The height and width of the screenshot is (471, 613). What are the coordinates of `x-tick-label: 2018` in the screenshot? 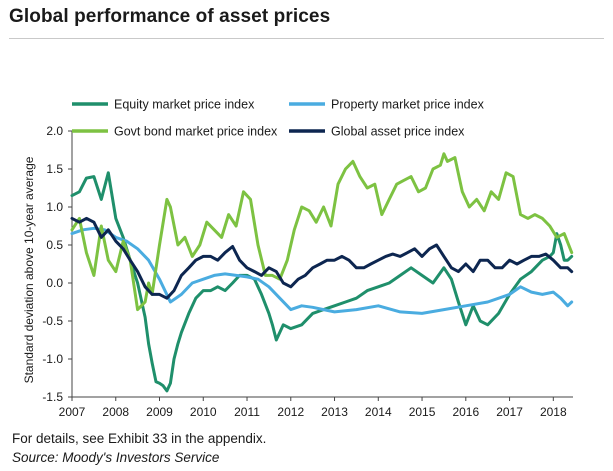 It's located at (553, 412).